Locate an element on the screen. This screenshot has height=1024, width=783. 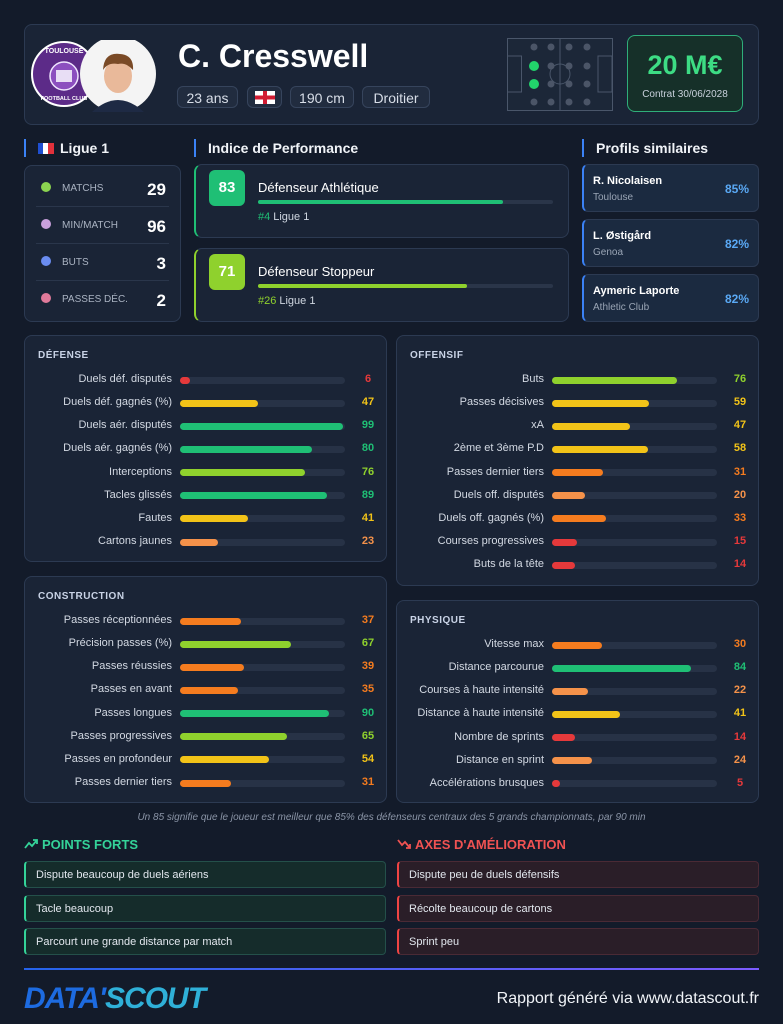
stat-value: 58 is located at coordinates (740, 448).